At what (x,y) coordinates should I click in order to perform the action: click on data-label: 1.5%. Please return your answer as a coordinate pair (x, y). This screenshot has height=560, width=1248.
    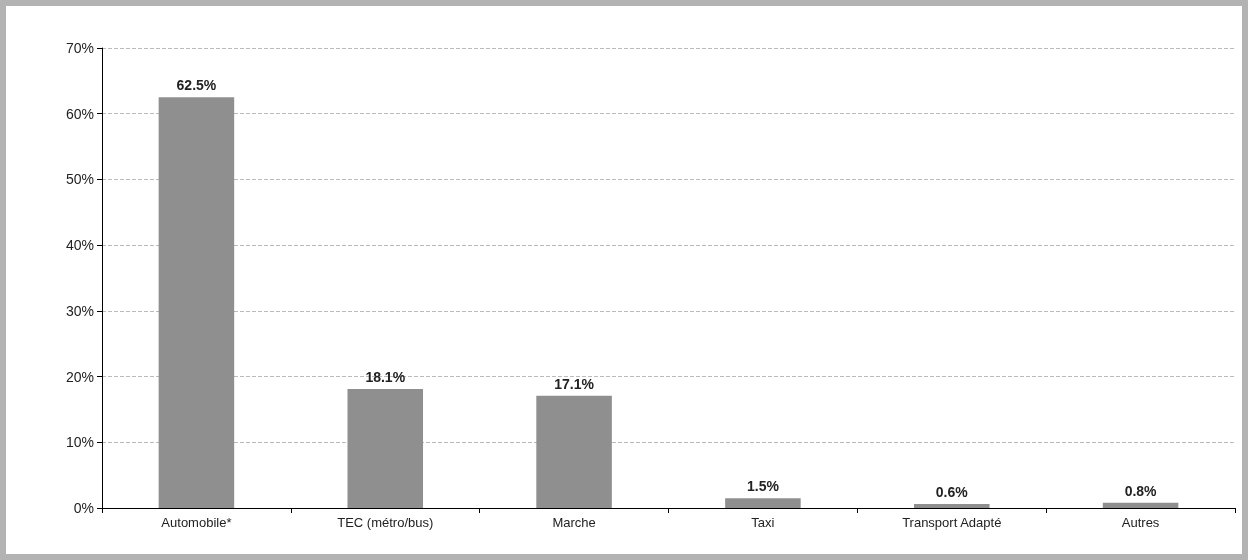
    Looking at the image, I should click on (763, 486).